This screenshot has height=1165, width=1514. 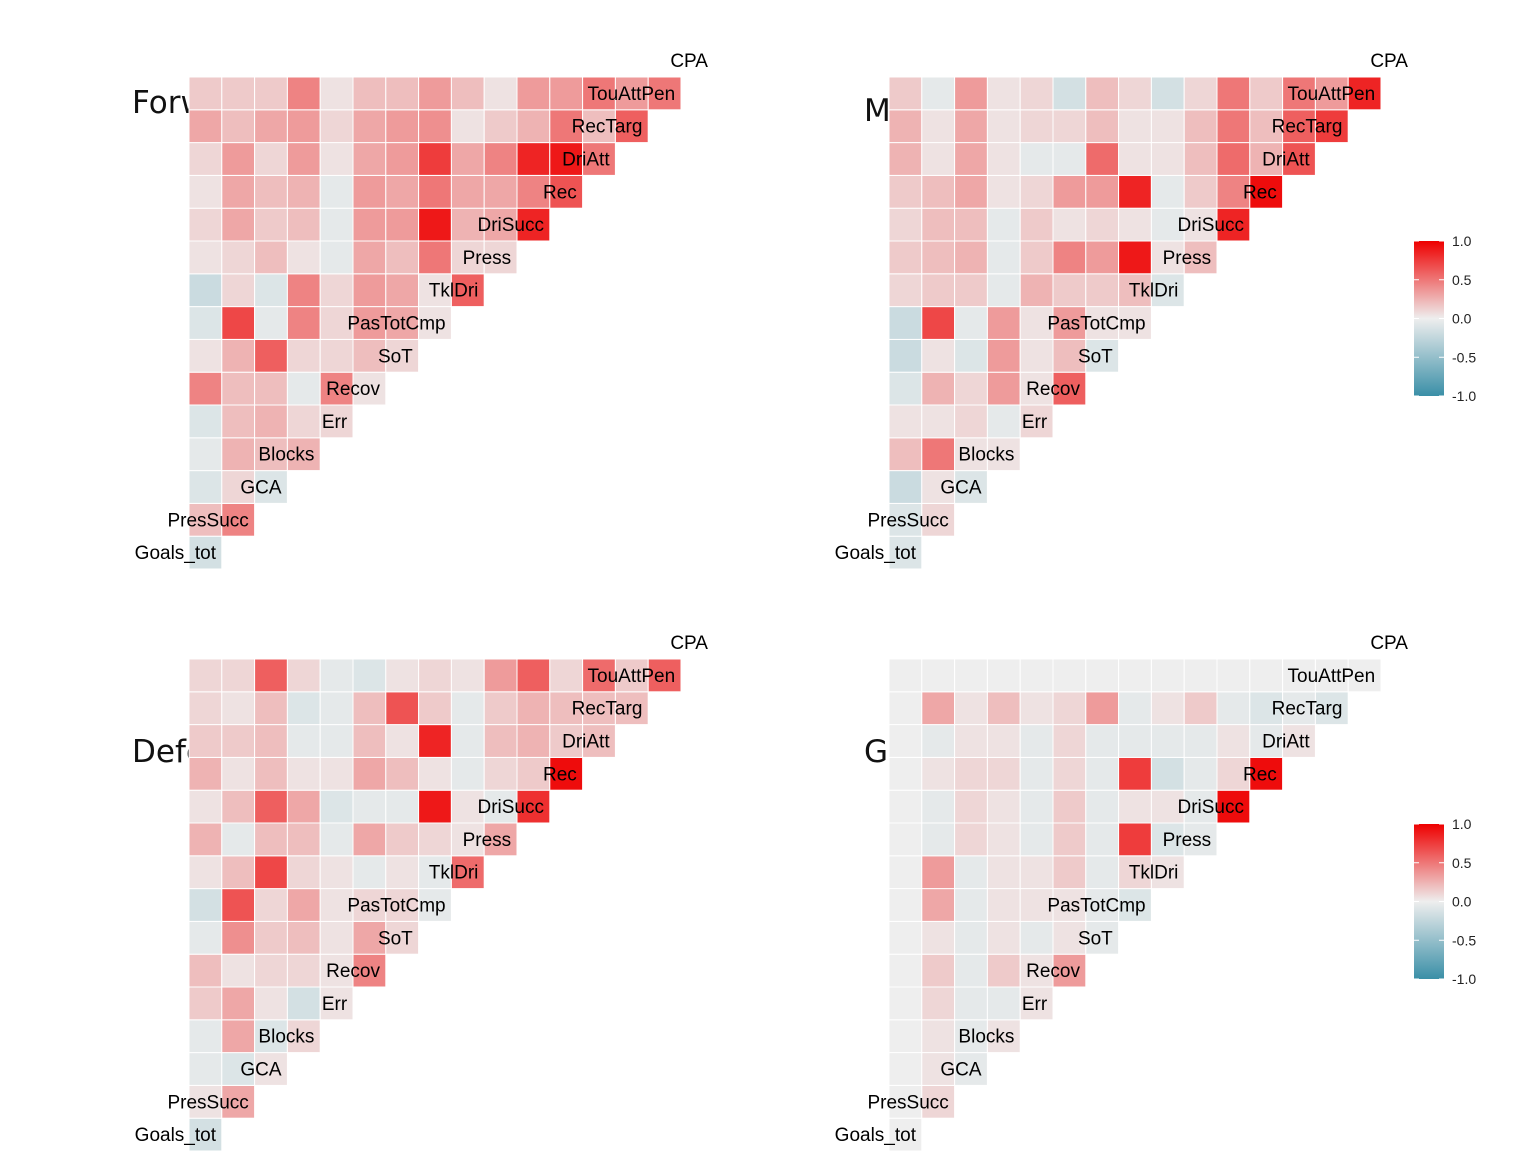 I want to click on variable-label: Err, so click(x=335, y=422).